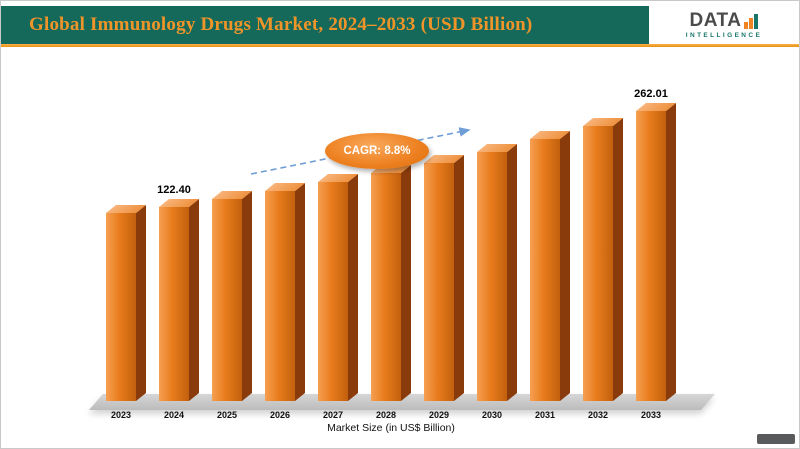  I want to click on x-tick-label: 2031, so click(545, 415).